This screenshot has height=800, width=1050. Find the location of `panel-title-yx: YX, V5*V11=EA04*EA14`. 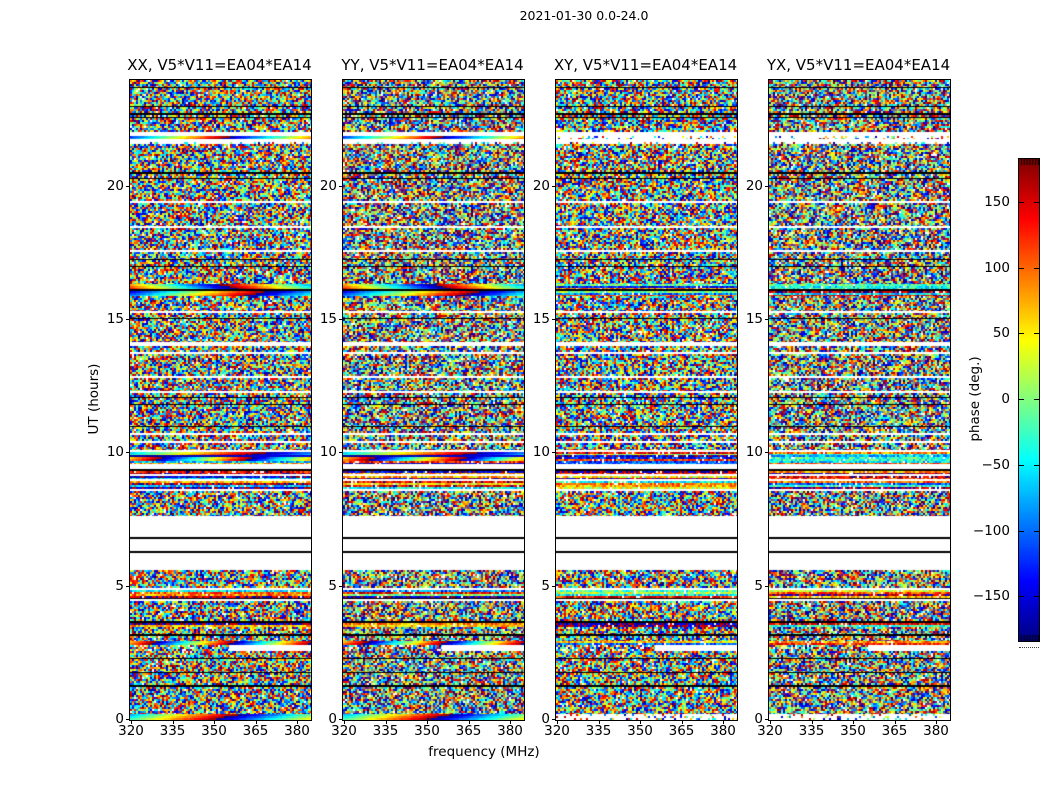

panel-title-yx: YX, V5*V11=EA04*EA14 is located at coordinates (858, 65).